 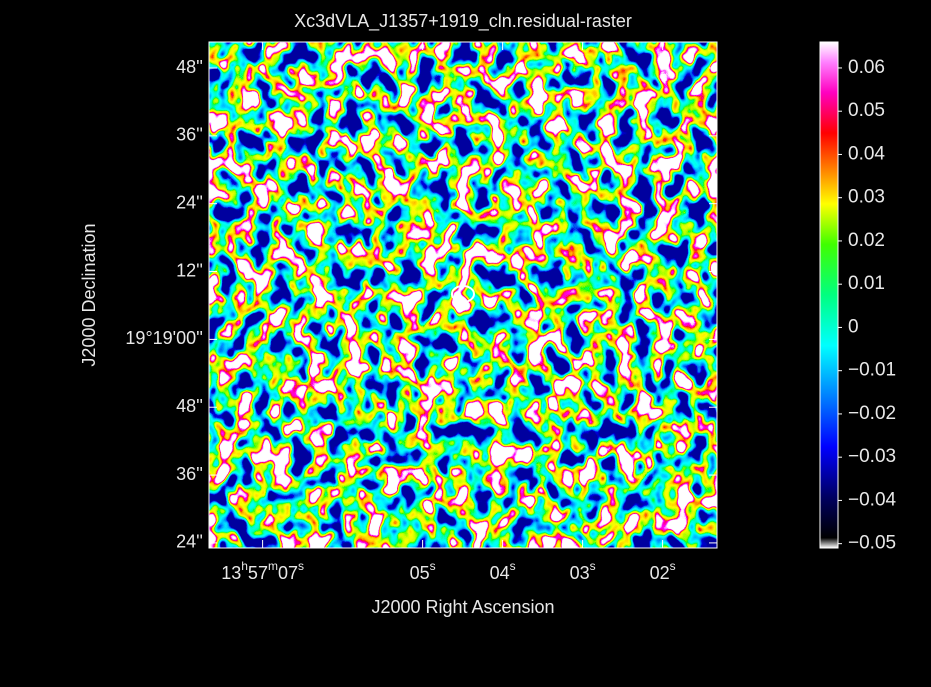 I want to click on colorbar-tick-label: −0.04, so click(x=872, y=499).